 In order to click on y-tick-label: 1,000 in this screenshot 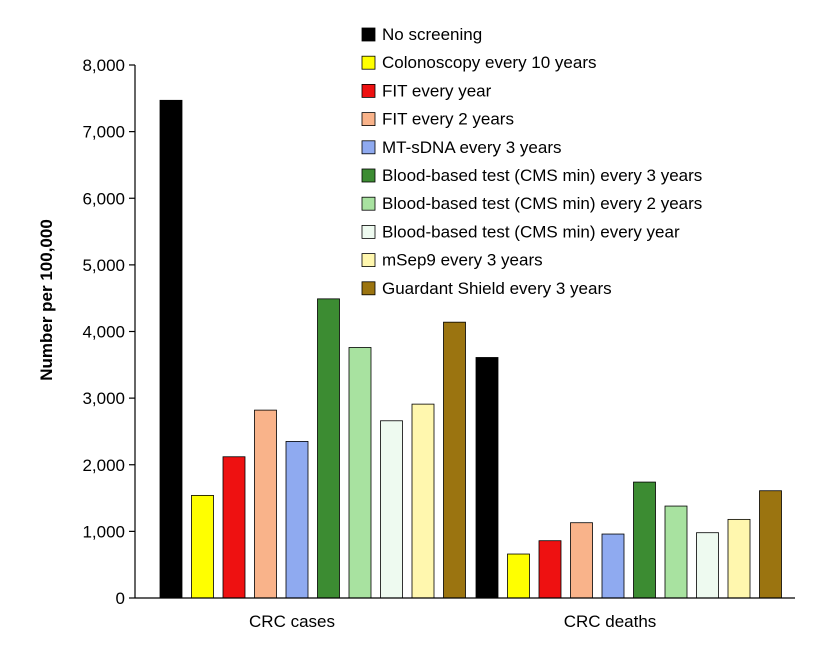, I will do `click(103, 531)`.